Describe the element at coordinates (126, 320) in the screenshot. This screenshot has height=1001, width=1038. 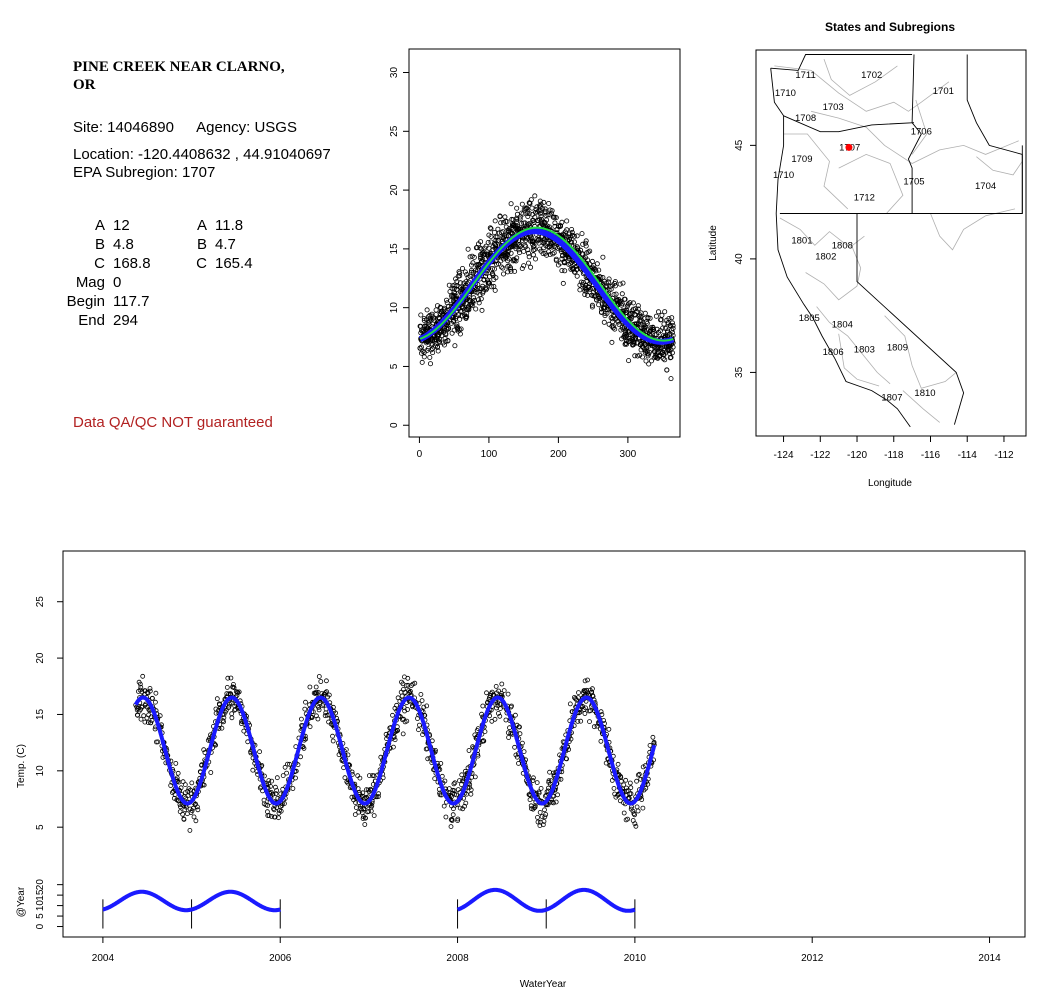
I see `param-v1: 294` at that location.